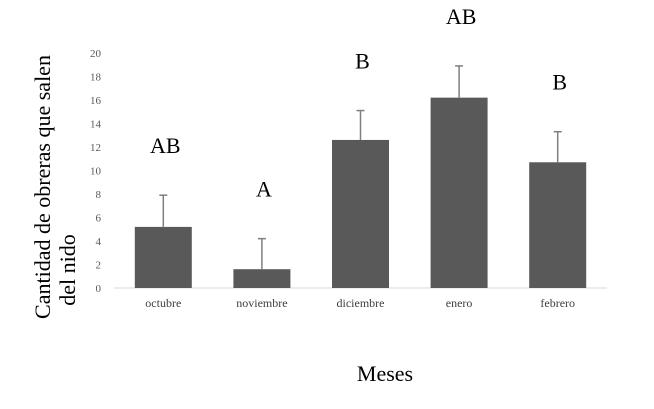  I want to click on y-axis-title-line-1: Cantidad de obreras que salen, so click(42, 187).